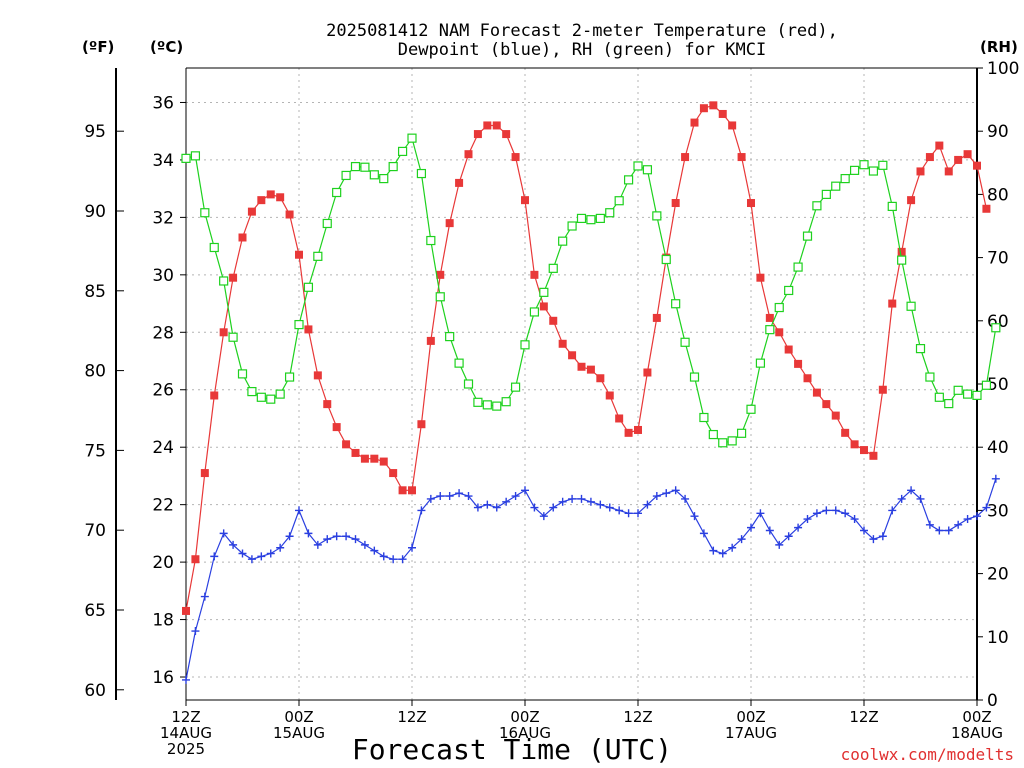 The height and width of the screenshot is (768, 1024). Describe the element at coordinates (163, 391) in the screenshot. I see `celsius-tick-label: 26` at that location.